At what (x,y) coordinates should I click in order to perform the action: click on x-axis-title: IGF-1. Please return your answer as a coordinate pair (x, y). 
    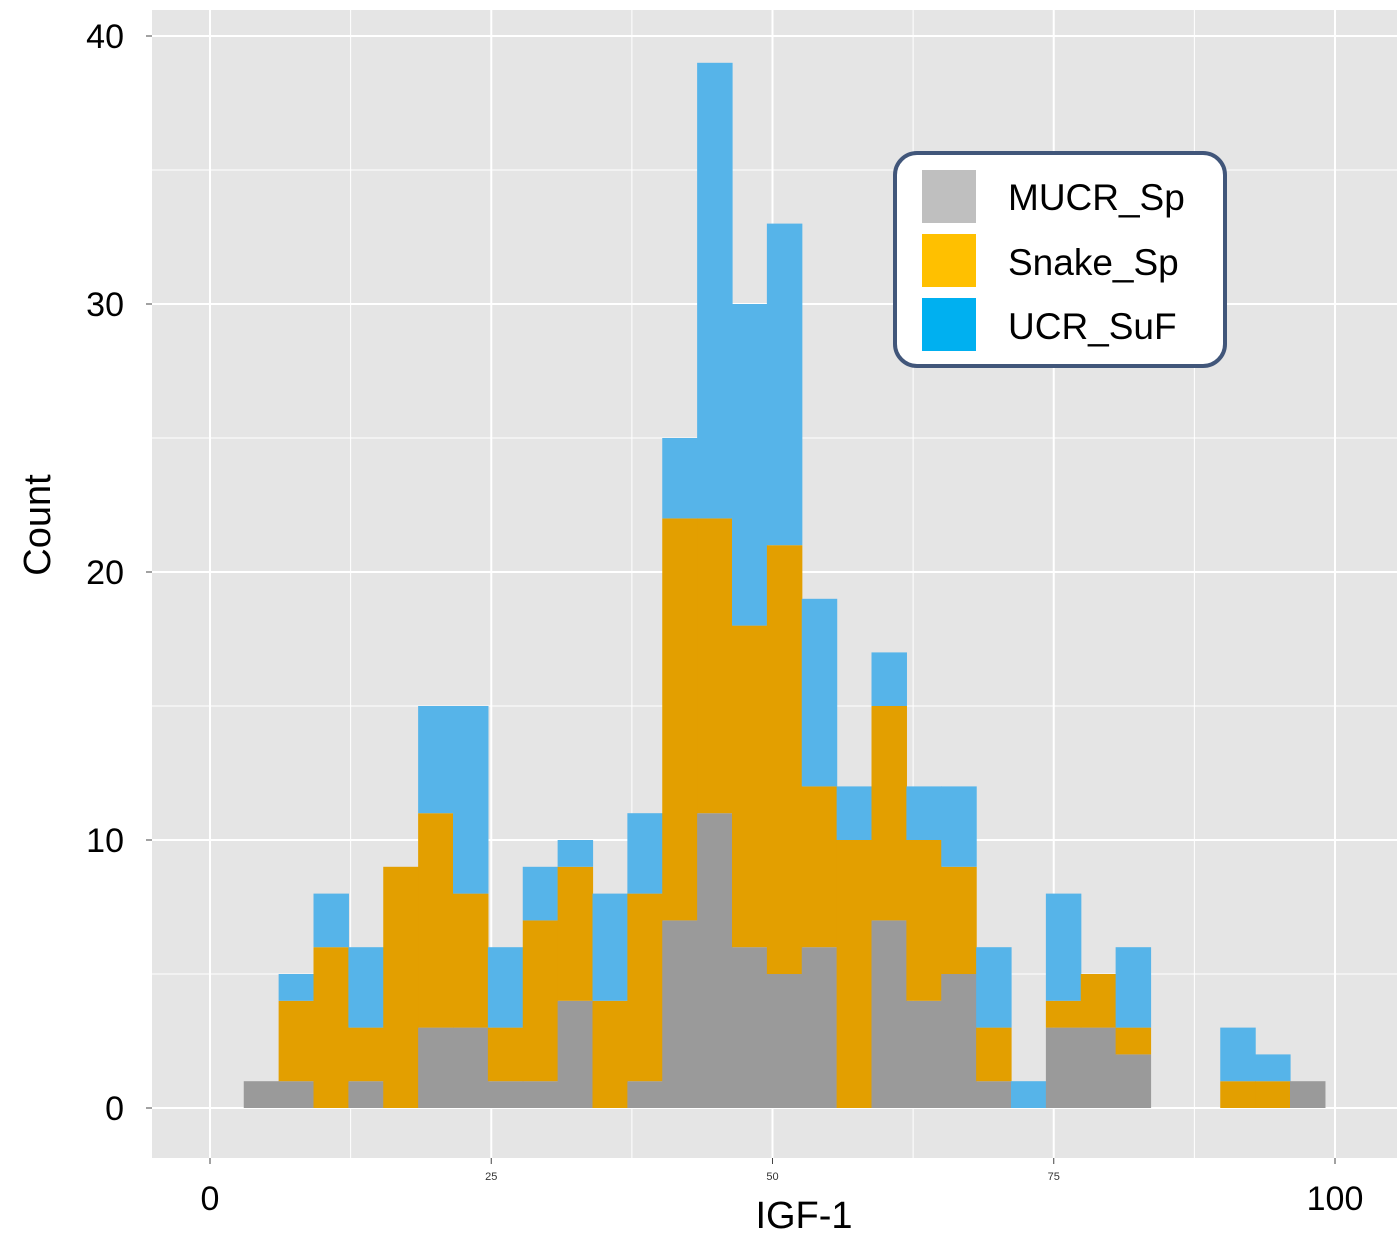
    Looking at the image, I should click on (803, 1214).